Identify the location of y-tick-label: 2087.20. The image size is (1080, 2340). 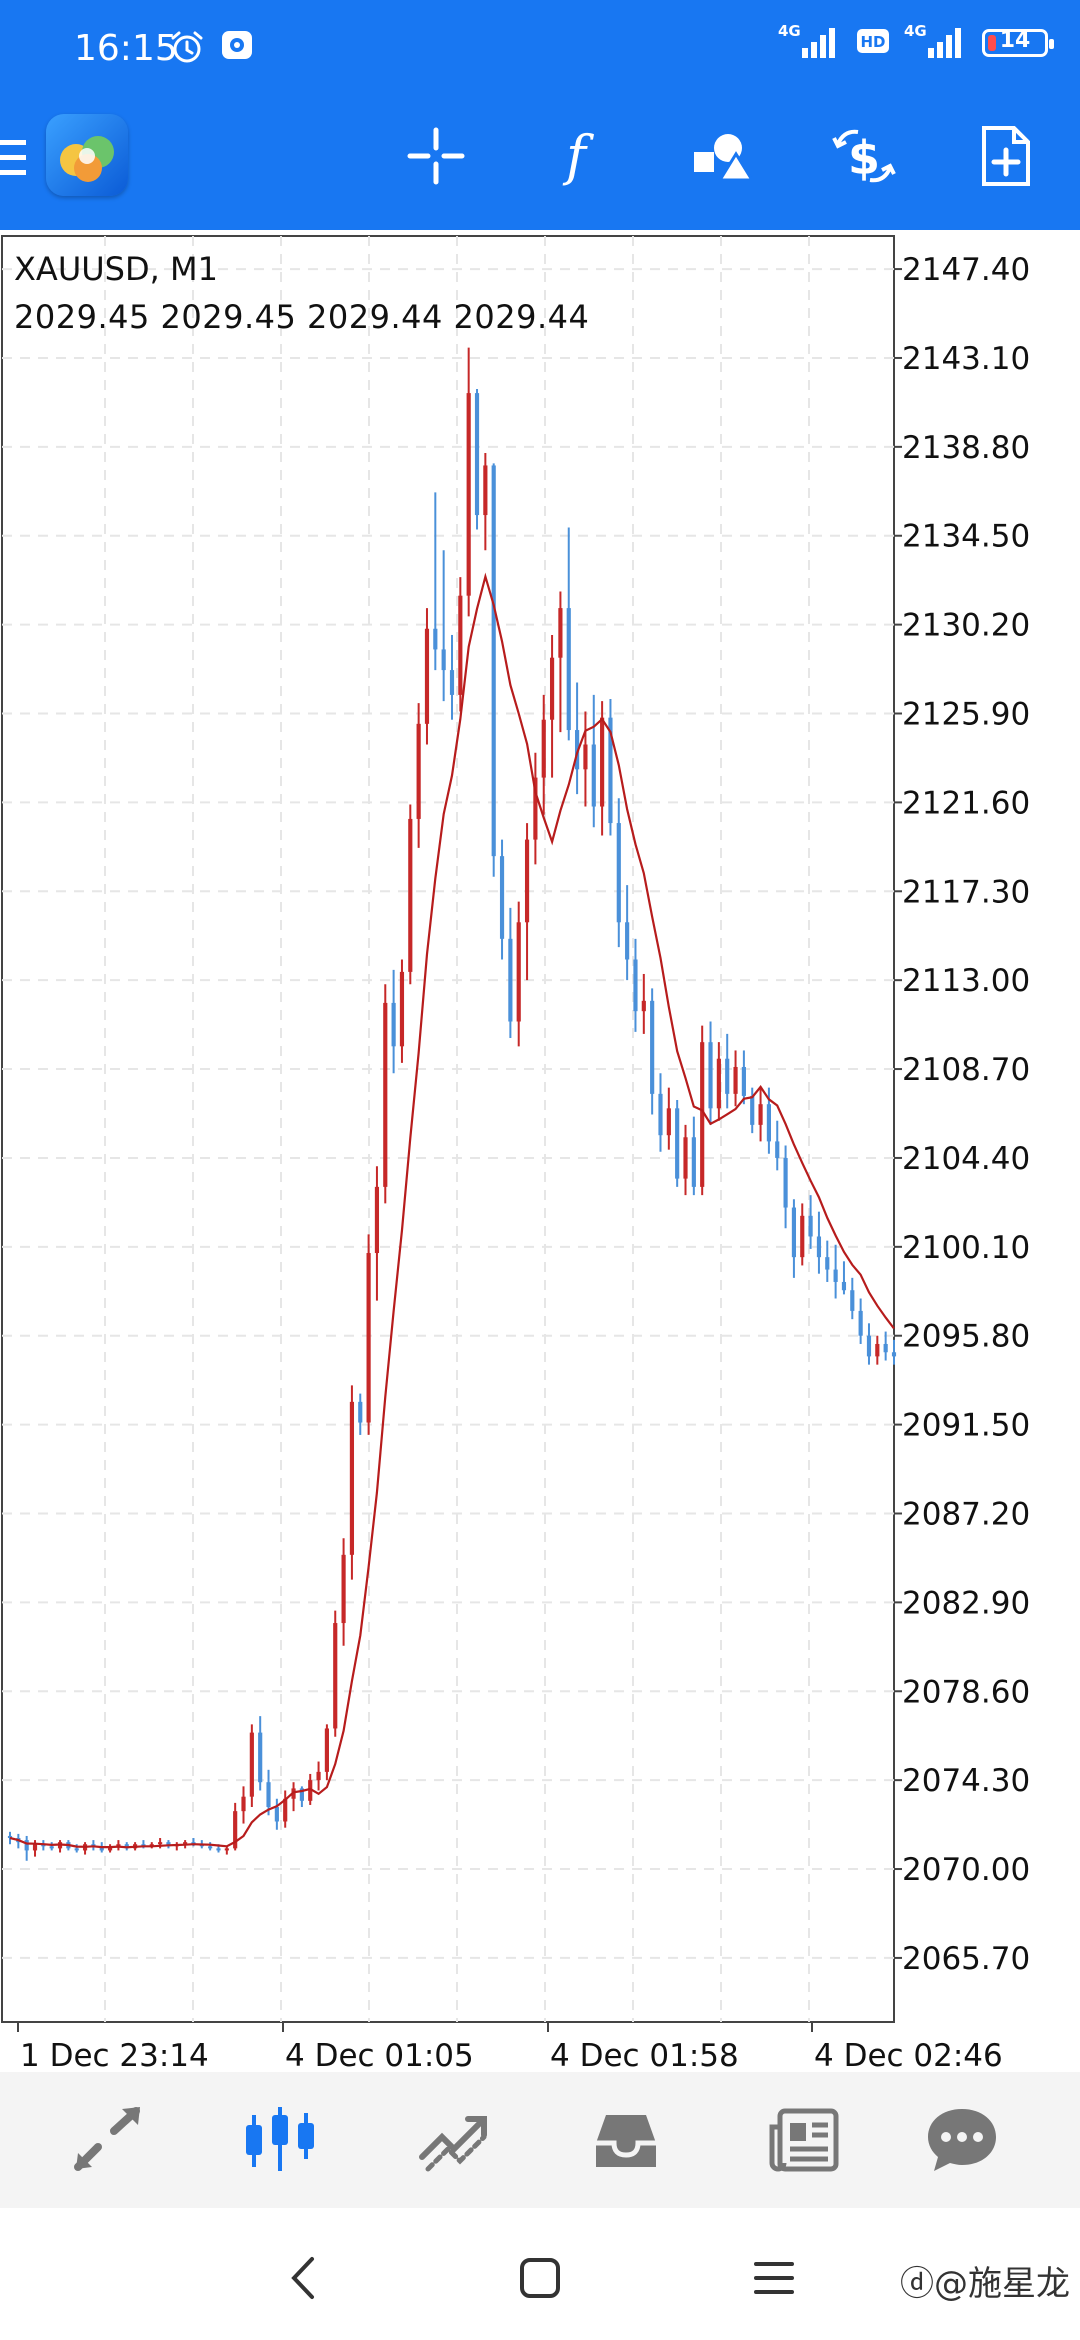
(966, 1514).